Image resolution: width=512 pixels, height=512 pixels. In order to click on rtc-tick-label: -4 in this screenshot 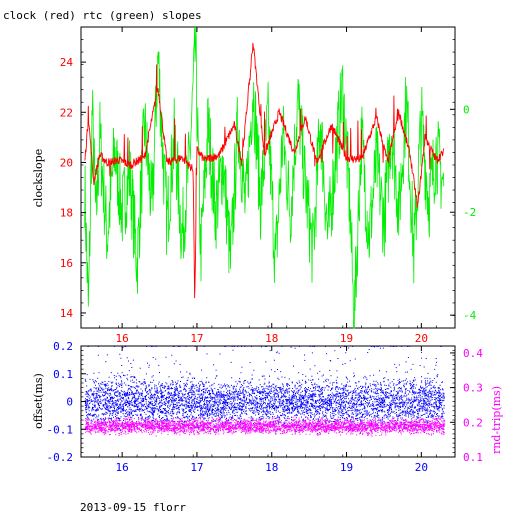, I will do `click(470, 315)`.